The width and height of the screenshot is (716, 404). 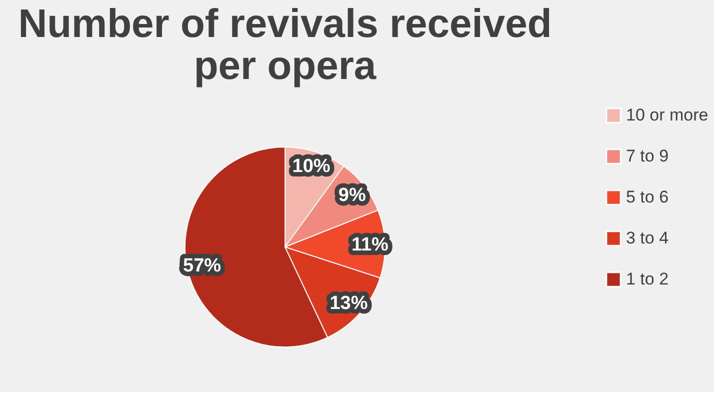 What do you see at coordinates (647, 279) in the screenshot?
I see `legend-label: 1 to 2` at bounding box center [647, 279].